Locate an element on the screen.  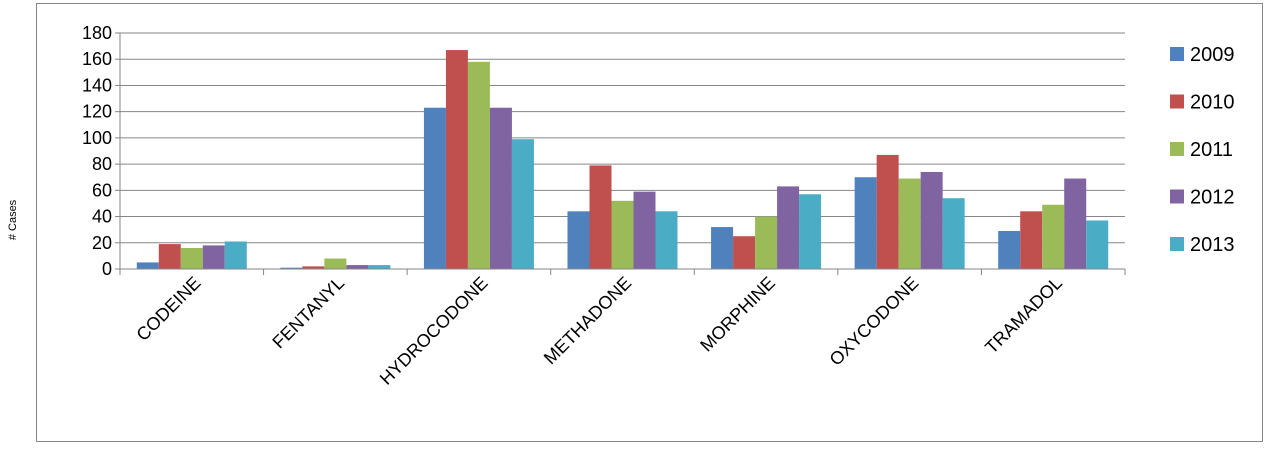
y-tick-label: 140 is located at coordinates (97, 85).